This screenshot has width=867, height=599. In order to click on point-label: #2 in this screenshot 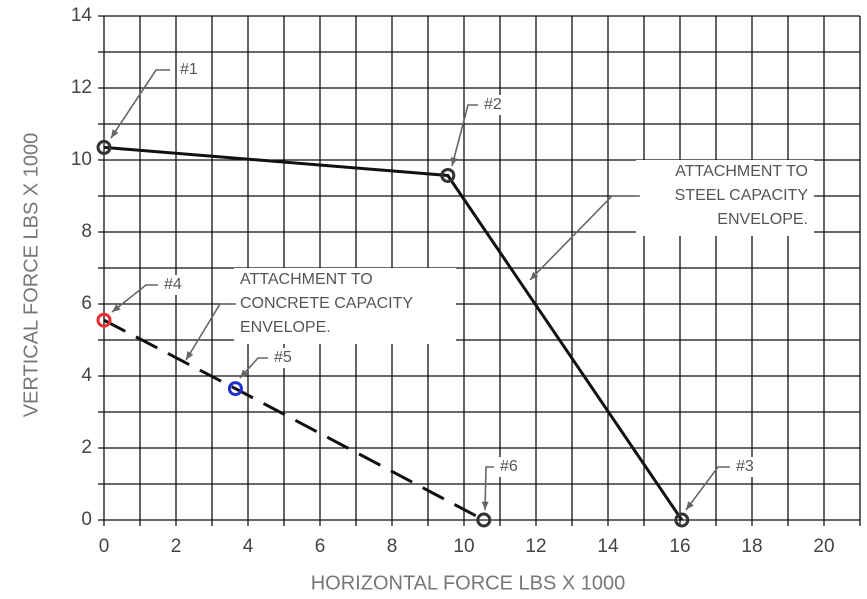, I will do `click(493, 104)`.